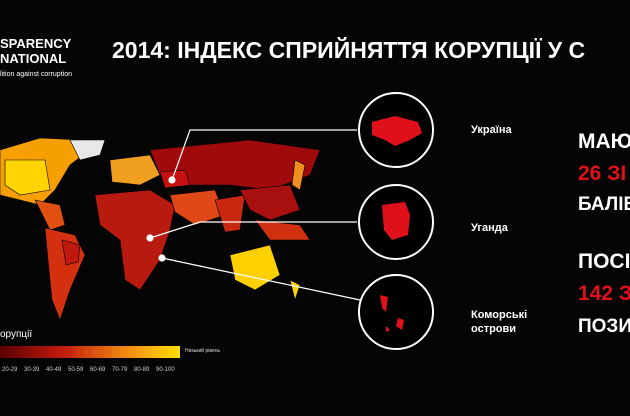 The height and width of the screenshot is (416, 630). What do you see at coordinates (396, 221) in the screenshot?
I see `country-circles` at bounding box center [396, 221].